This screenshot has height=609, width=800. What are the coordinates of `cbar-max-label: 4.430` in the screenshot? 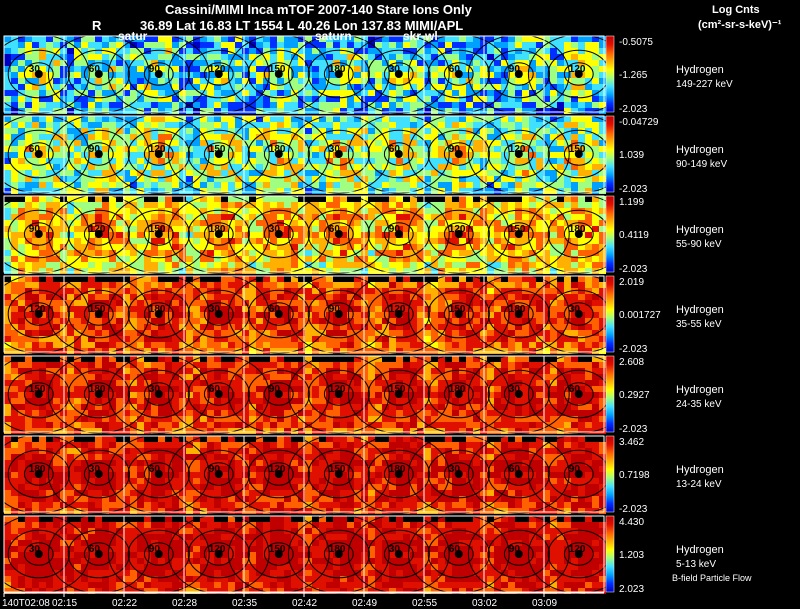 It's located at (631, 522).